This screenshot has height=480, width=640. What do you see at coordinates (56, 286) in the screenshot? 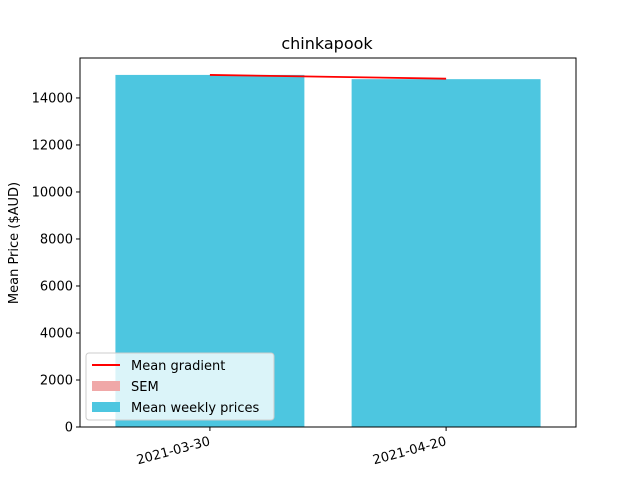
I see `y-tick-label: 6000` at bounding box center [56, 286].